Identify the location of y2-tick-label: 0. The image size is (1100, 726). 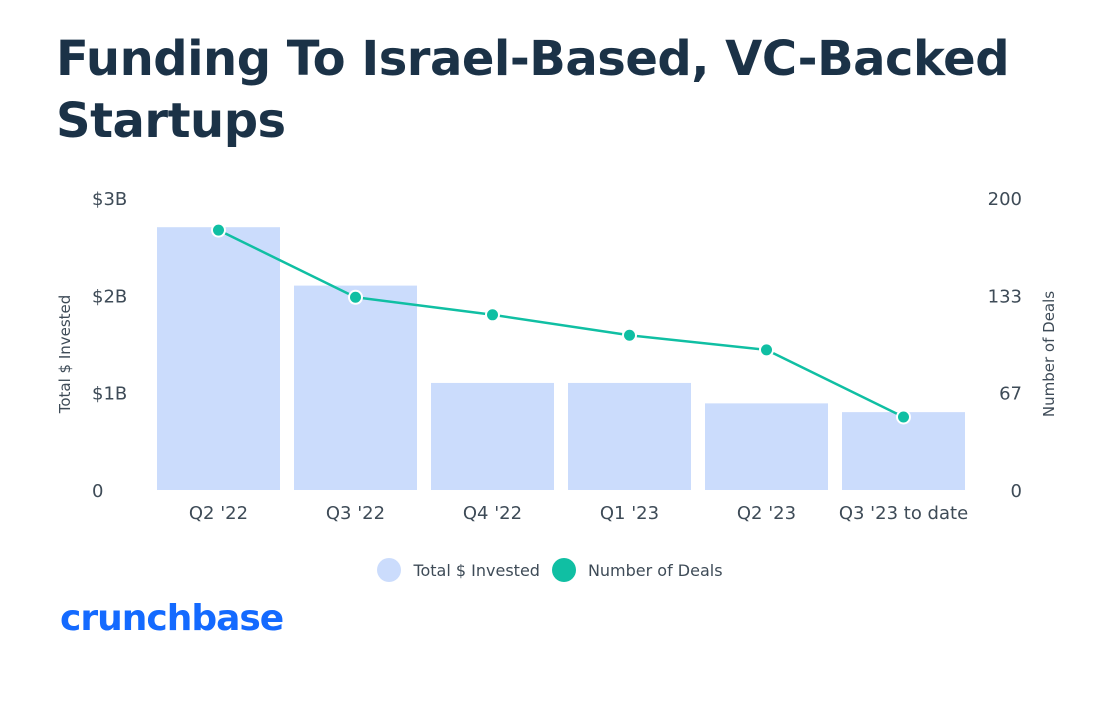
(1016, 491).